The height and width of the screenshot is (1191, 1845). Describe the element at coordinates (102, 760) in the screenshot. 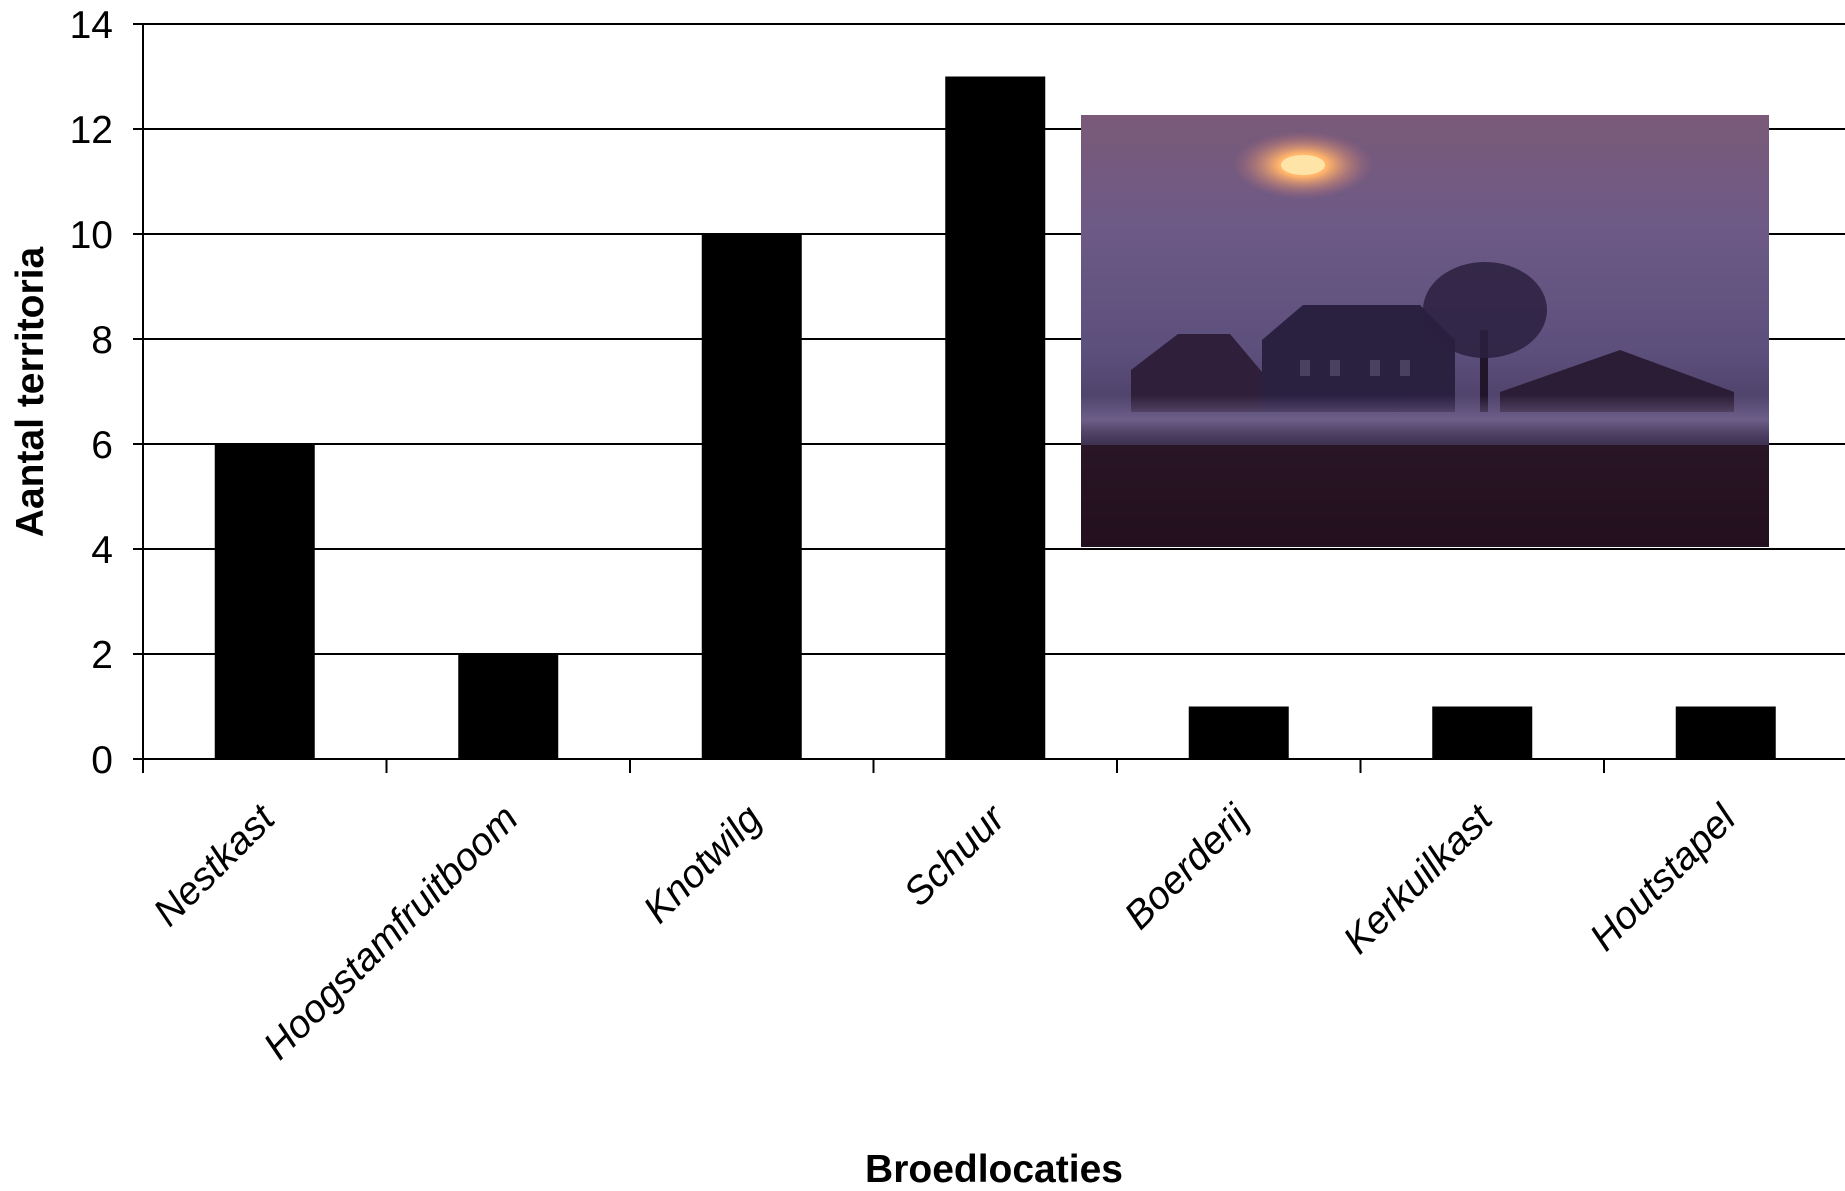

I see `y-tick-label: 0` at that location.